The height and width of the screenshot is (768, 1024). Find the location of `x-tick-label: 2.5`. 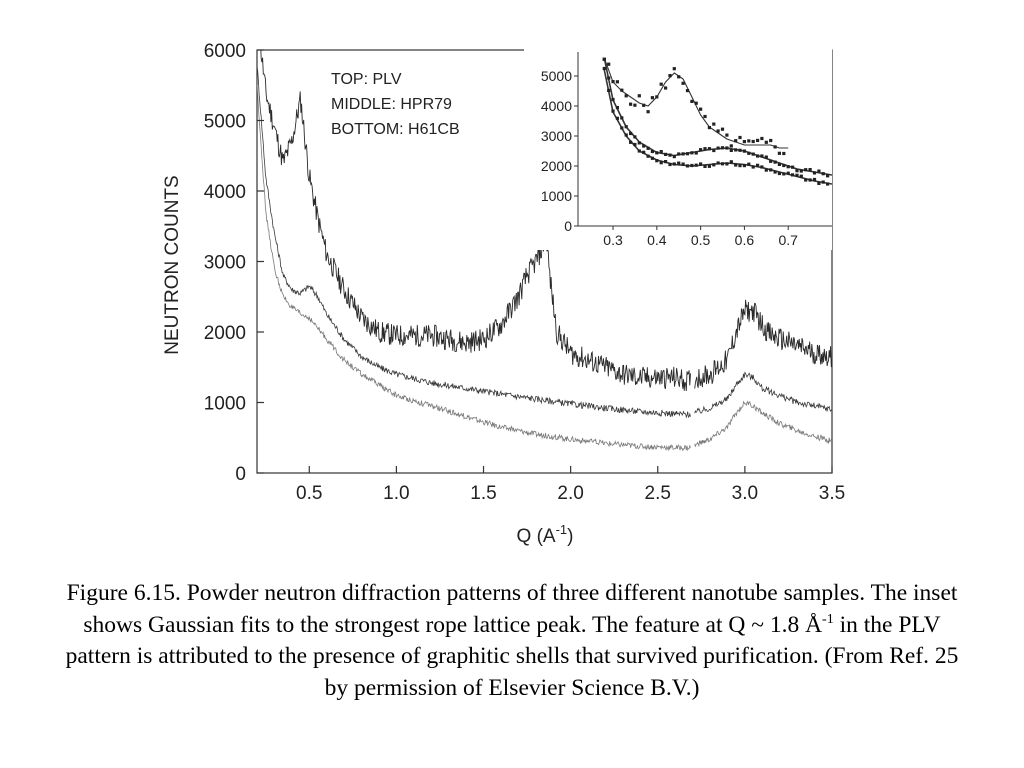

x-tick-label: 2.5 is located at coordinates (658, 493).